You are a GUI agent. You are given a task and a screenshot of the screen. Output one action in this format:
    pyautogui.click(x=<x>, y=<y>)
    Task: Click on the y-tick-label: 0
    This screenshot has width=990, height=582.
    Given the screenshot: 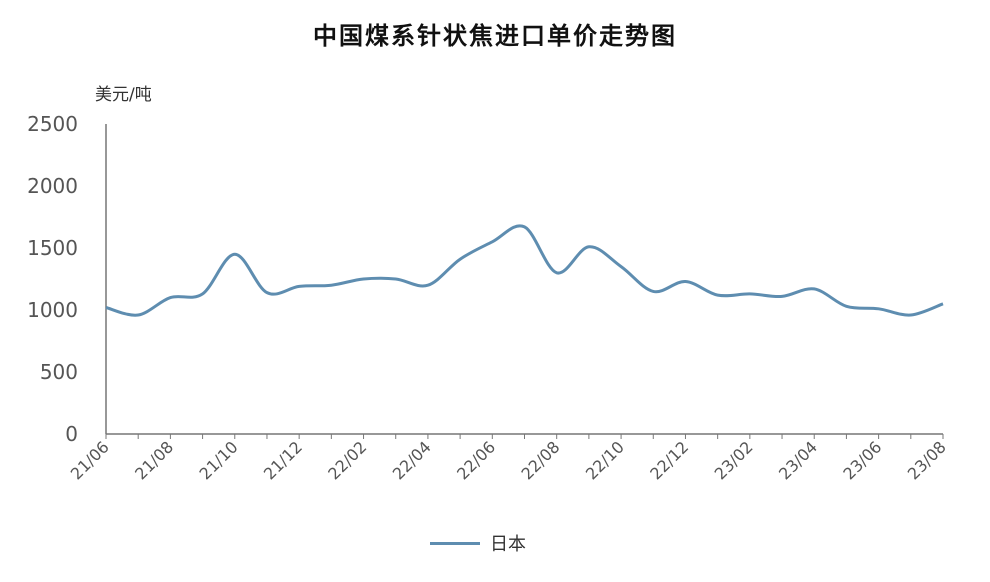 What is the action you would take?
    pyautogui.click(x=71, y=434)
    